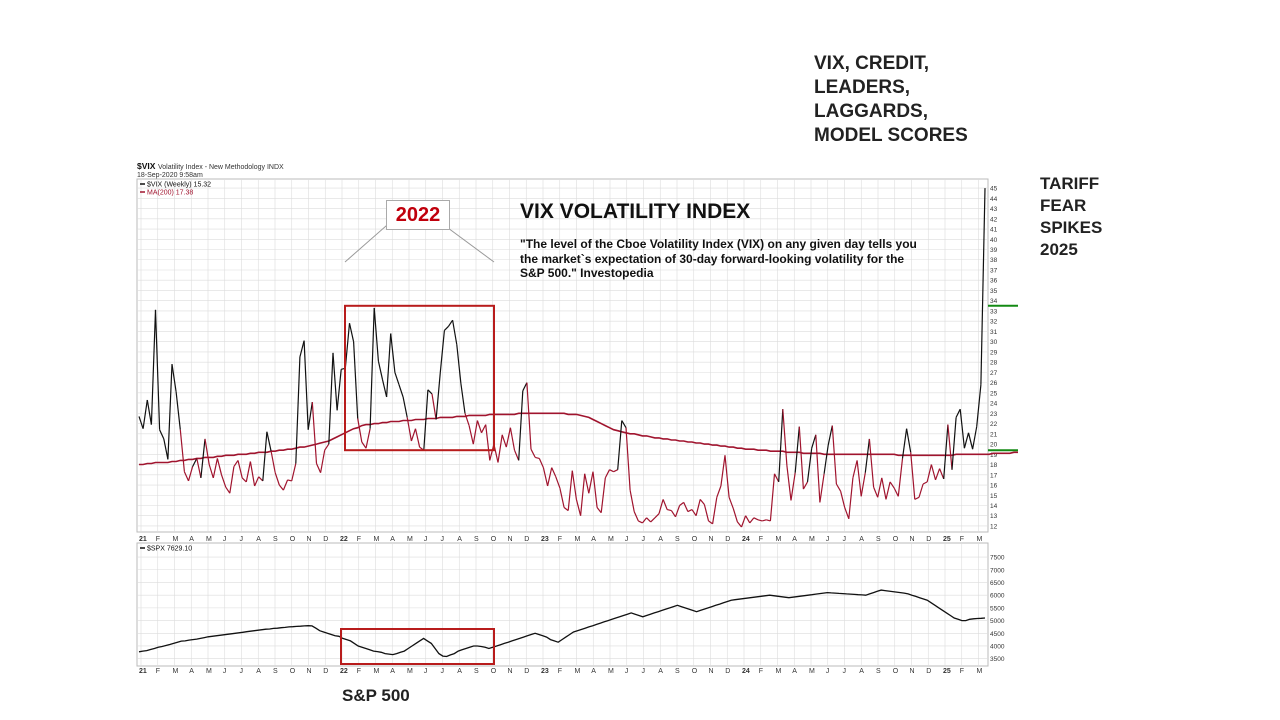 The width and height of the screenshot is (1280, 720). Describe the element at coordinates (994, 342) in the screenshot. I see `vix-y-tick-label: 30` at that location.